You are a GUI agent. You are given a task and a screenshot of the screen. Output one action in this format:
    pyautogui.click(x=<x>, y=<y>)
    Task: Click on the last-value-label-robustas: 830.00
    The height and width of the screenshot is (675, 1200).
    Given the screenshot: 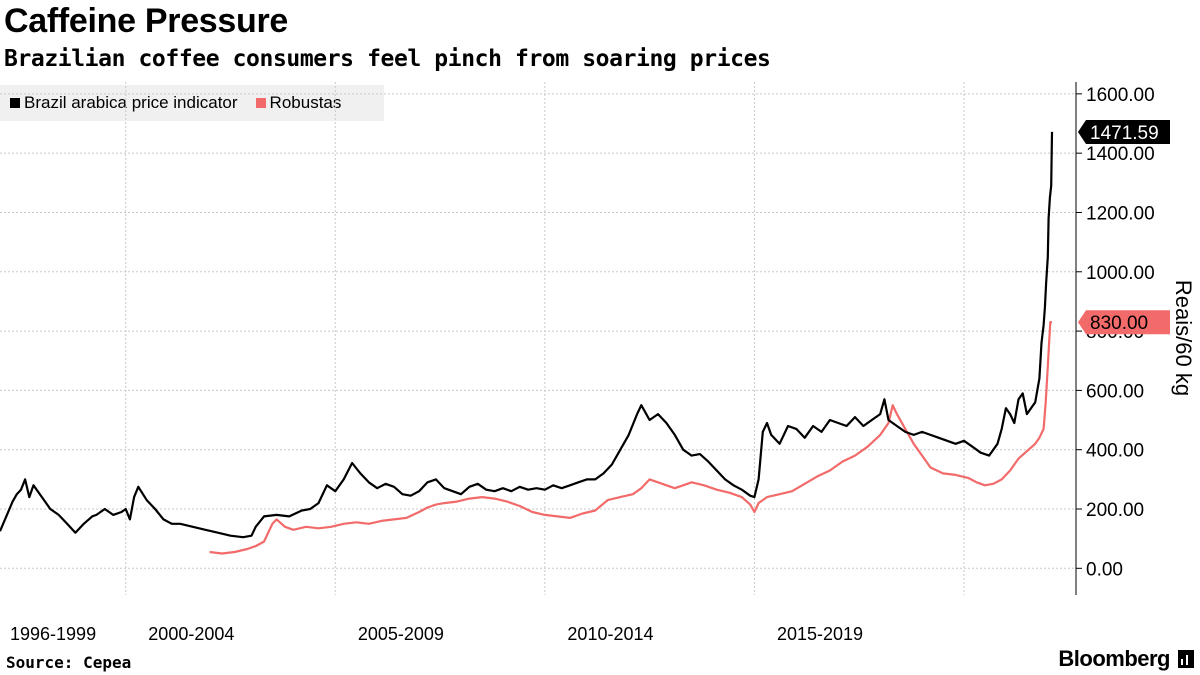 What is the action you would take?
    pyautogui.click(x=1119, y=323)
    